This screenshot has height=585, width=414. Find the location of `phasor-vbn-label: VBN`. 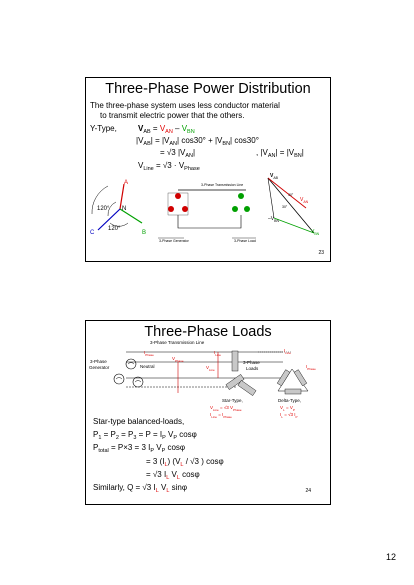

phasor-vbn-label: VBN is located at coordinates (315, 232).